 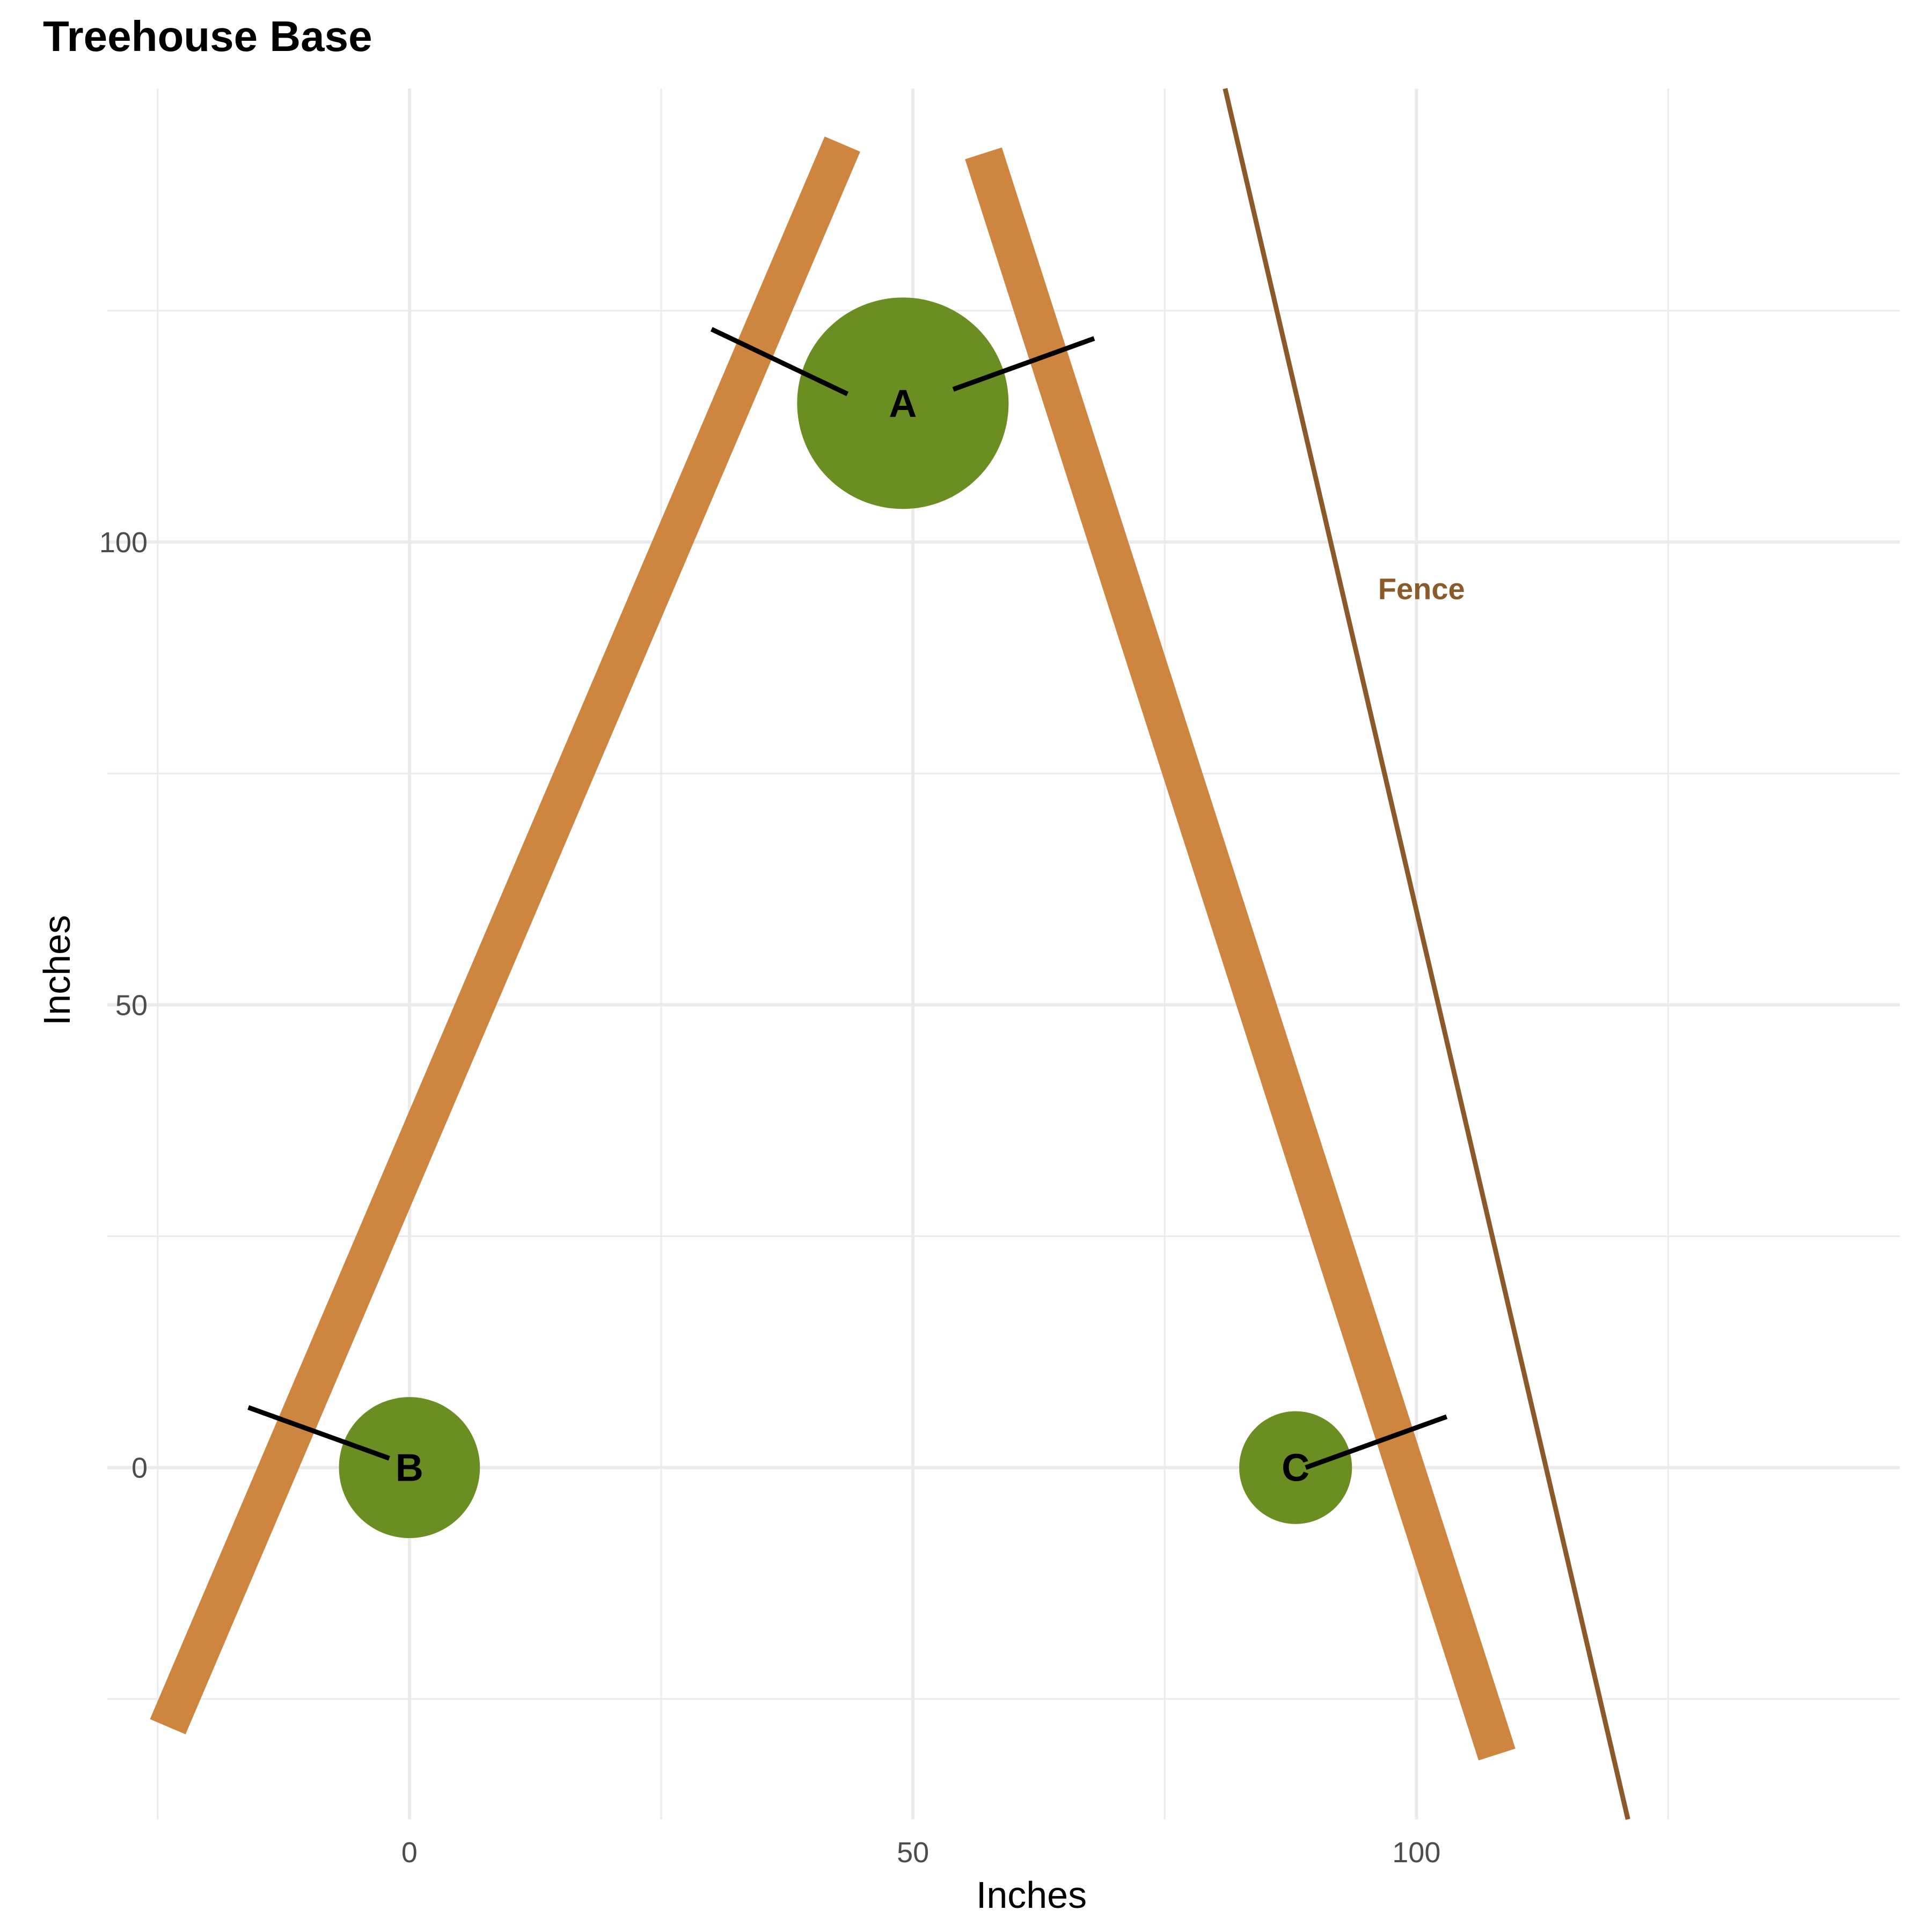 What do you see at coordinates (913, 1852) in the screenshot?
I see `x-tick-label: 50` at bounding box center [913, 1852].